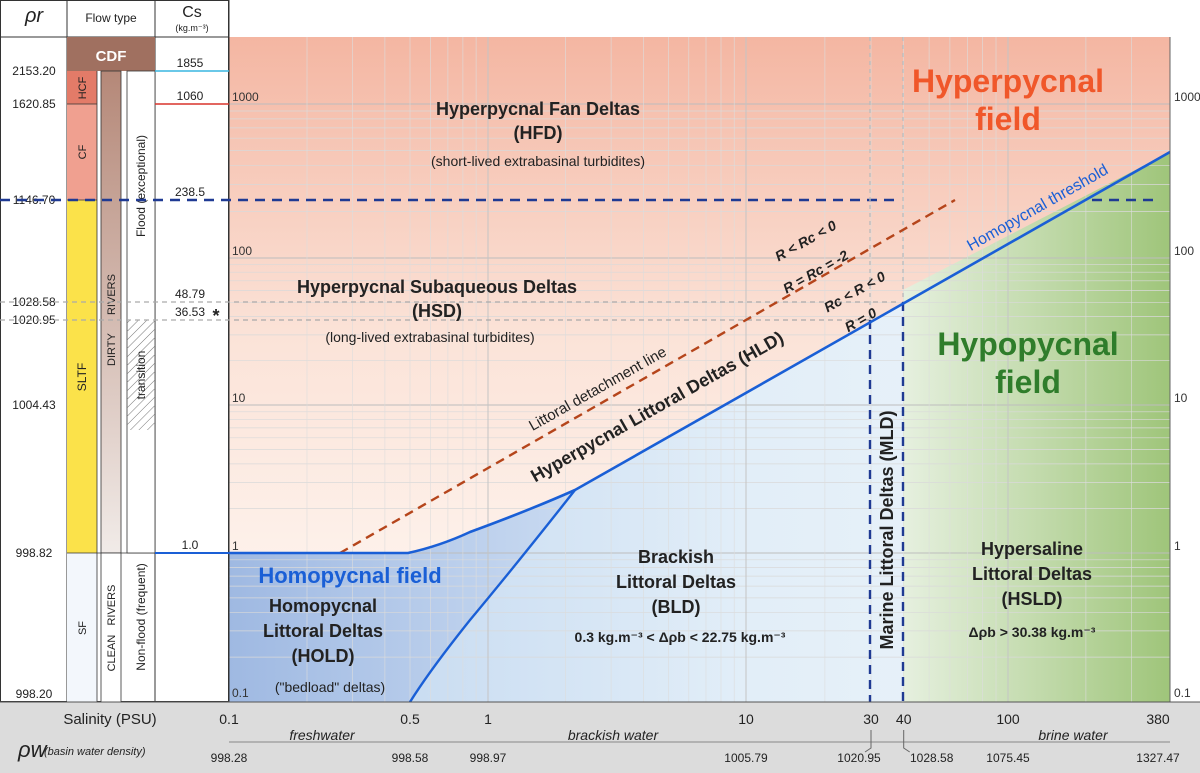 The height and width of the screenshot is (773, 1200). Describe the element at coordinates (240, 693) in the screenshot. I see `y-tick-left: 0.1` at that location.